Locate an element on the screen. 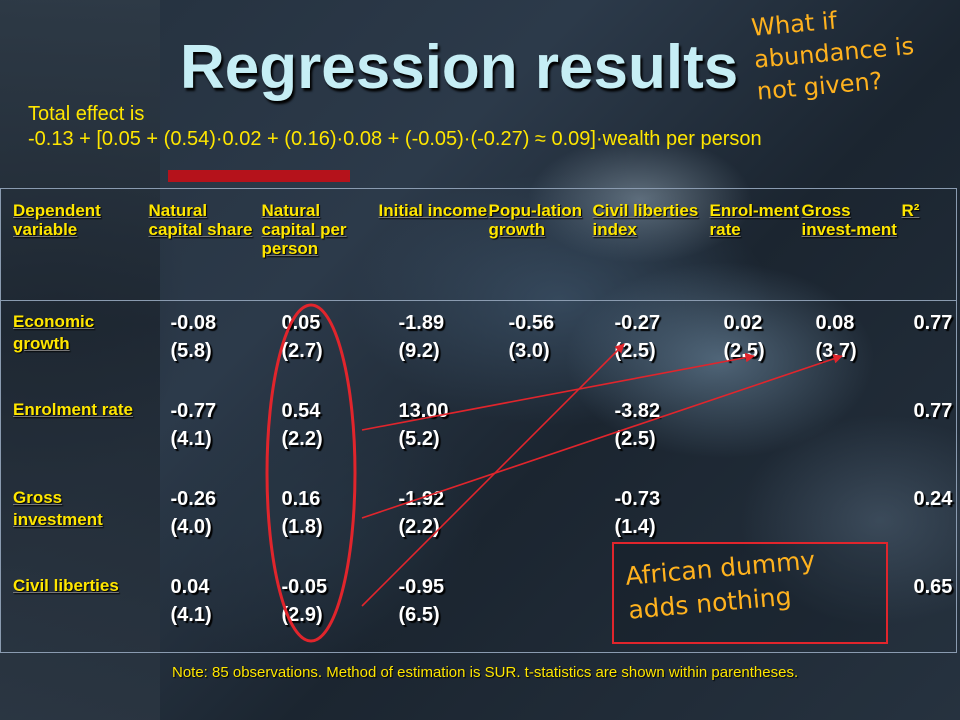 Image resolution: width=960 pixels, height=720 pixels. table-cell: -0.56 (3.0) is located at coordinates (531, 337).